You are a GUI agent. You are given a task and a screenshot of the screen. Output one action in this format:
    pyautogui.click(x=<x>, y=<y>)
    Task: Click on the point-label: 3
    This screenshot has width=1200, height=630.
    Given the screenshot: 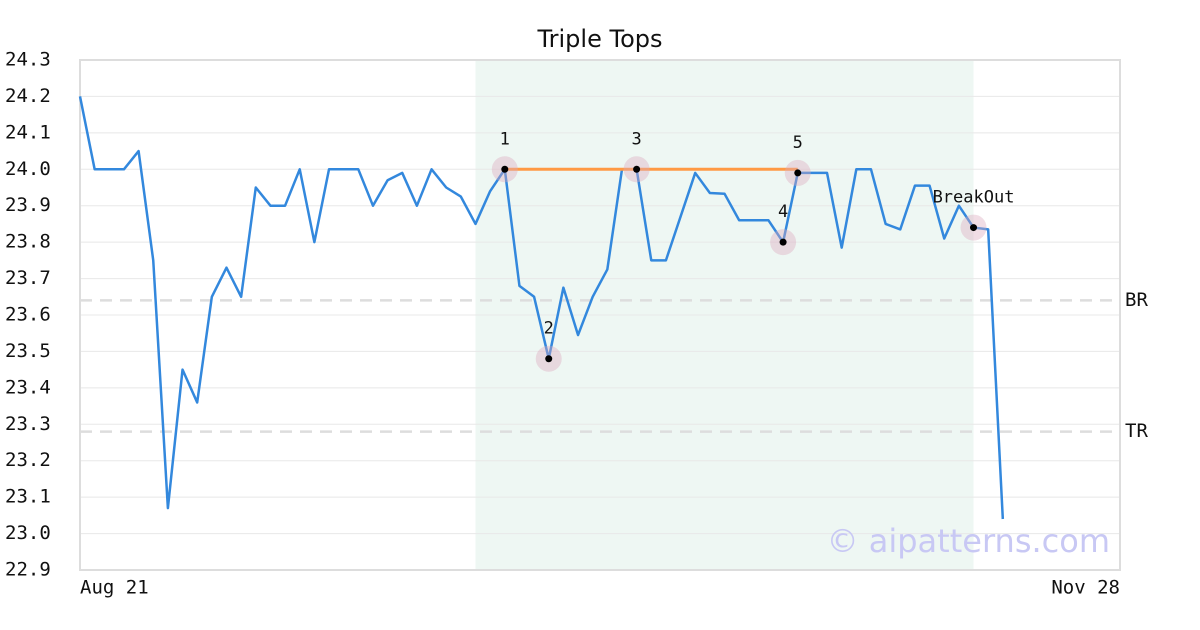 What is the action you would take?
    pyautogui.click(x=636, y=139)
    